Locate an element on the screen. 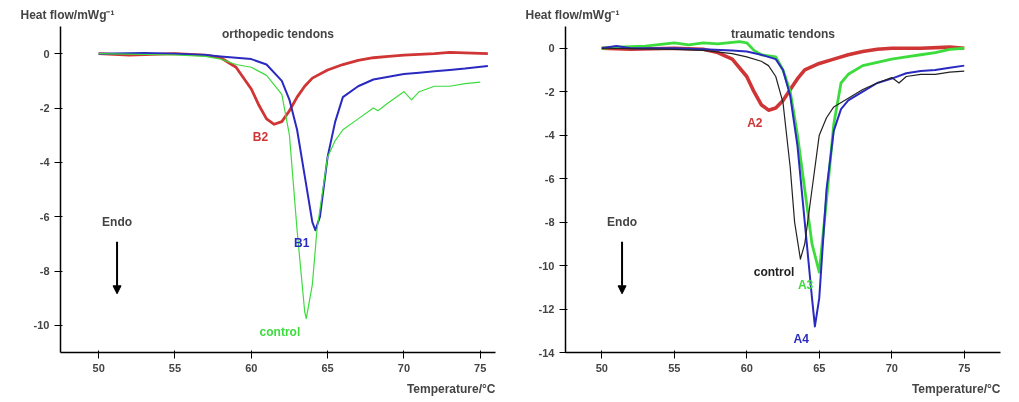 Image resolution: width=1019 pixels, height=402 pixels. y-tick-label: -12 is located at coordinates (546, 309).